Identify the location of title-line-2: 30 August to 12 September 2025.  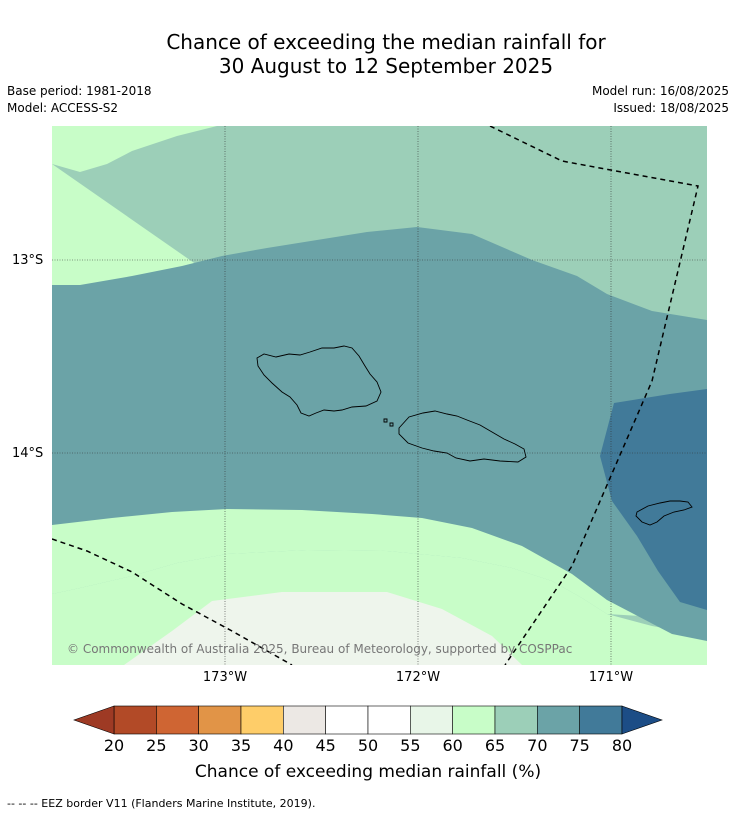
(386, 66).